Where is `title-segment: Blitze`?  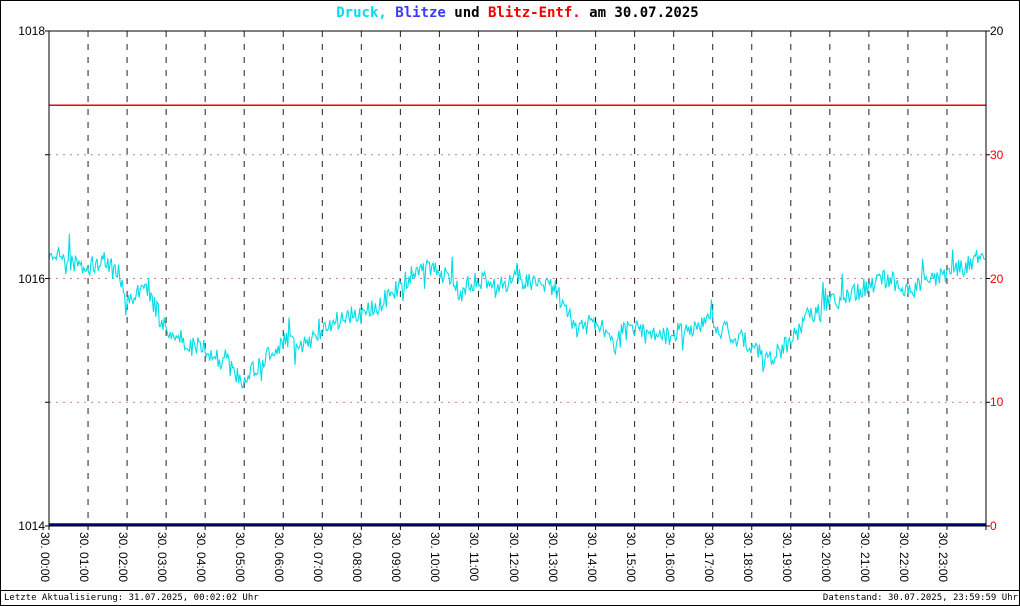 title-segment: Blitze is located at coordinates (420, 13).